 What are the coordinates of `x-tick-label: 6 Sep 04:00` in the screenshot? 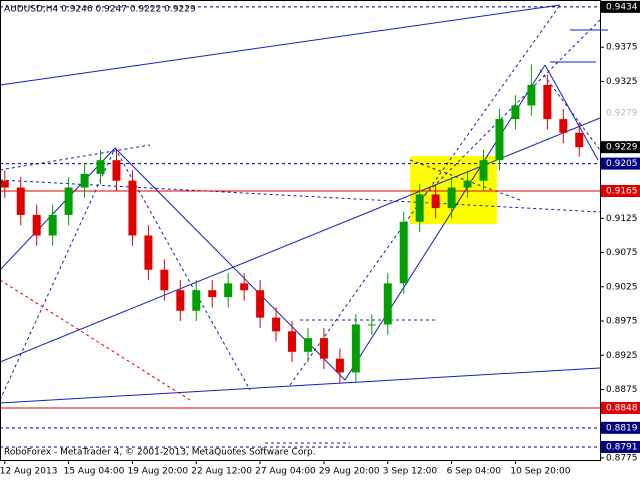 It's located at (474, 472).